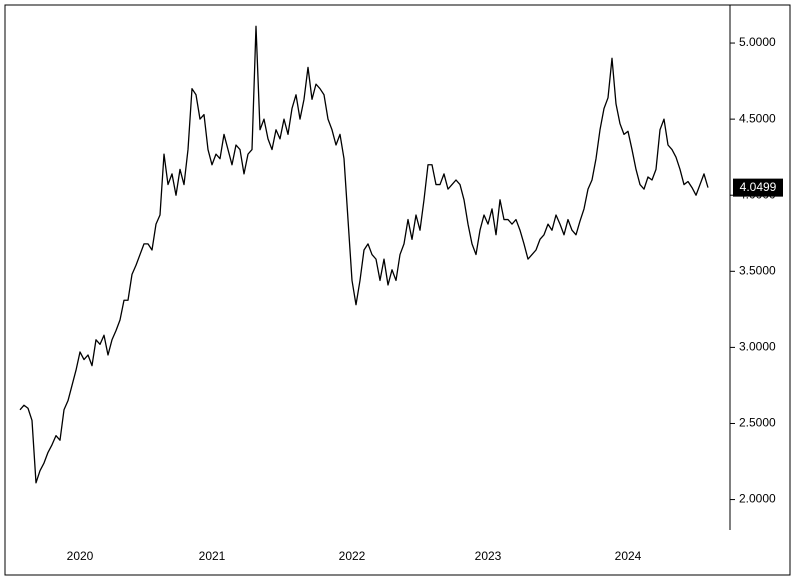  Describe the element at coordinates (757, 499) in the screenshot. I see `y-tick-label: 2.0000` at that location.